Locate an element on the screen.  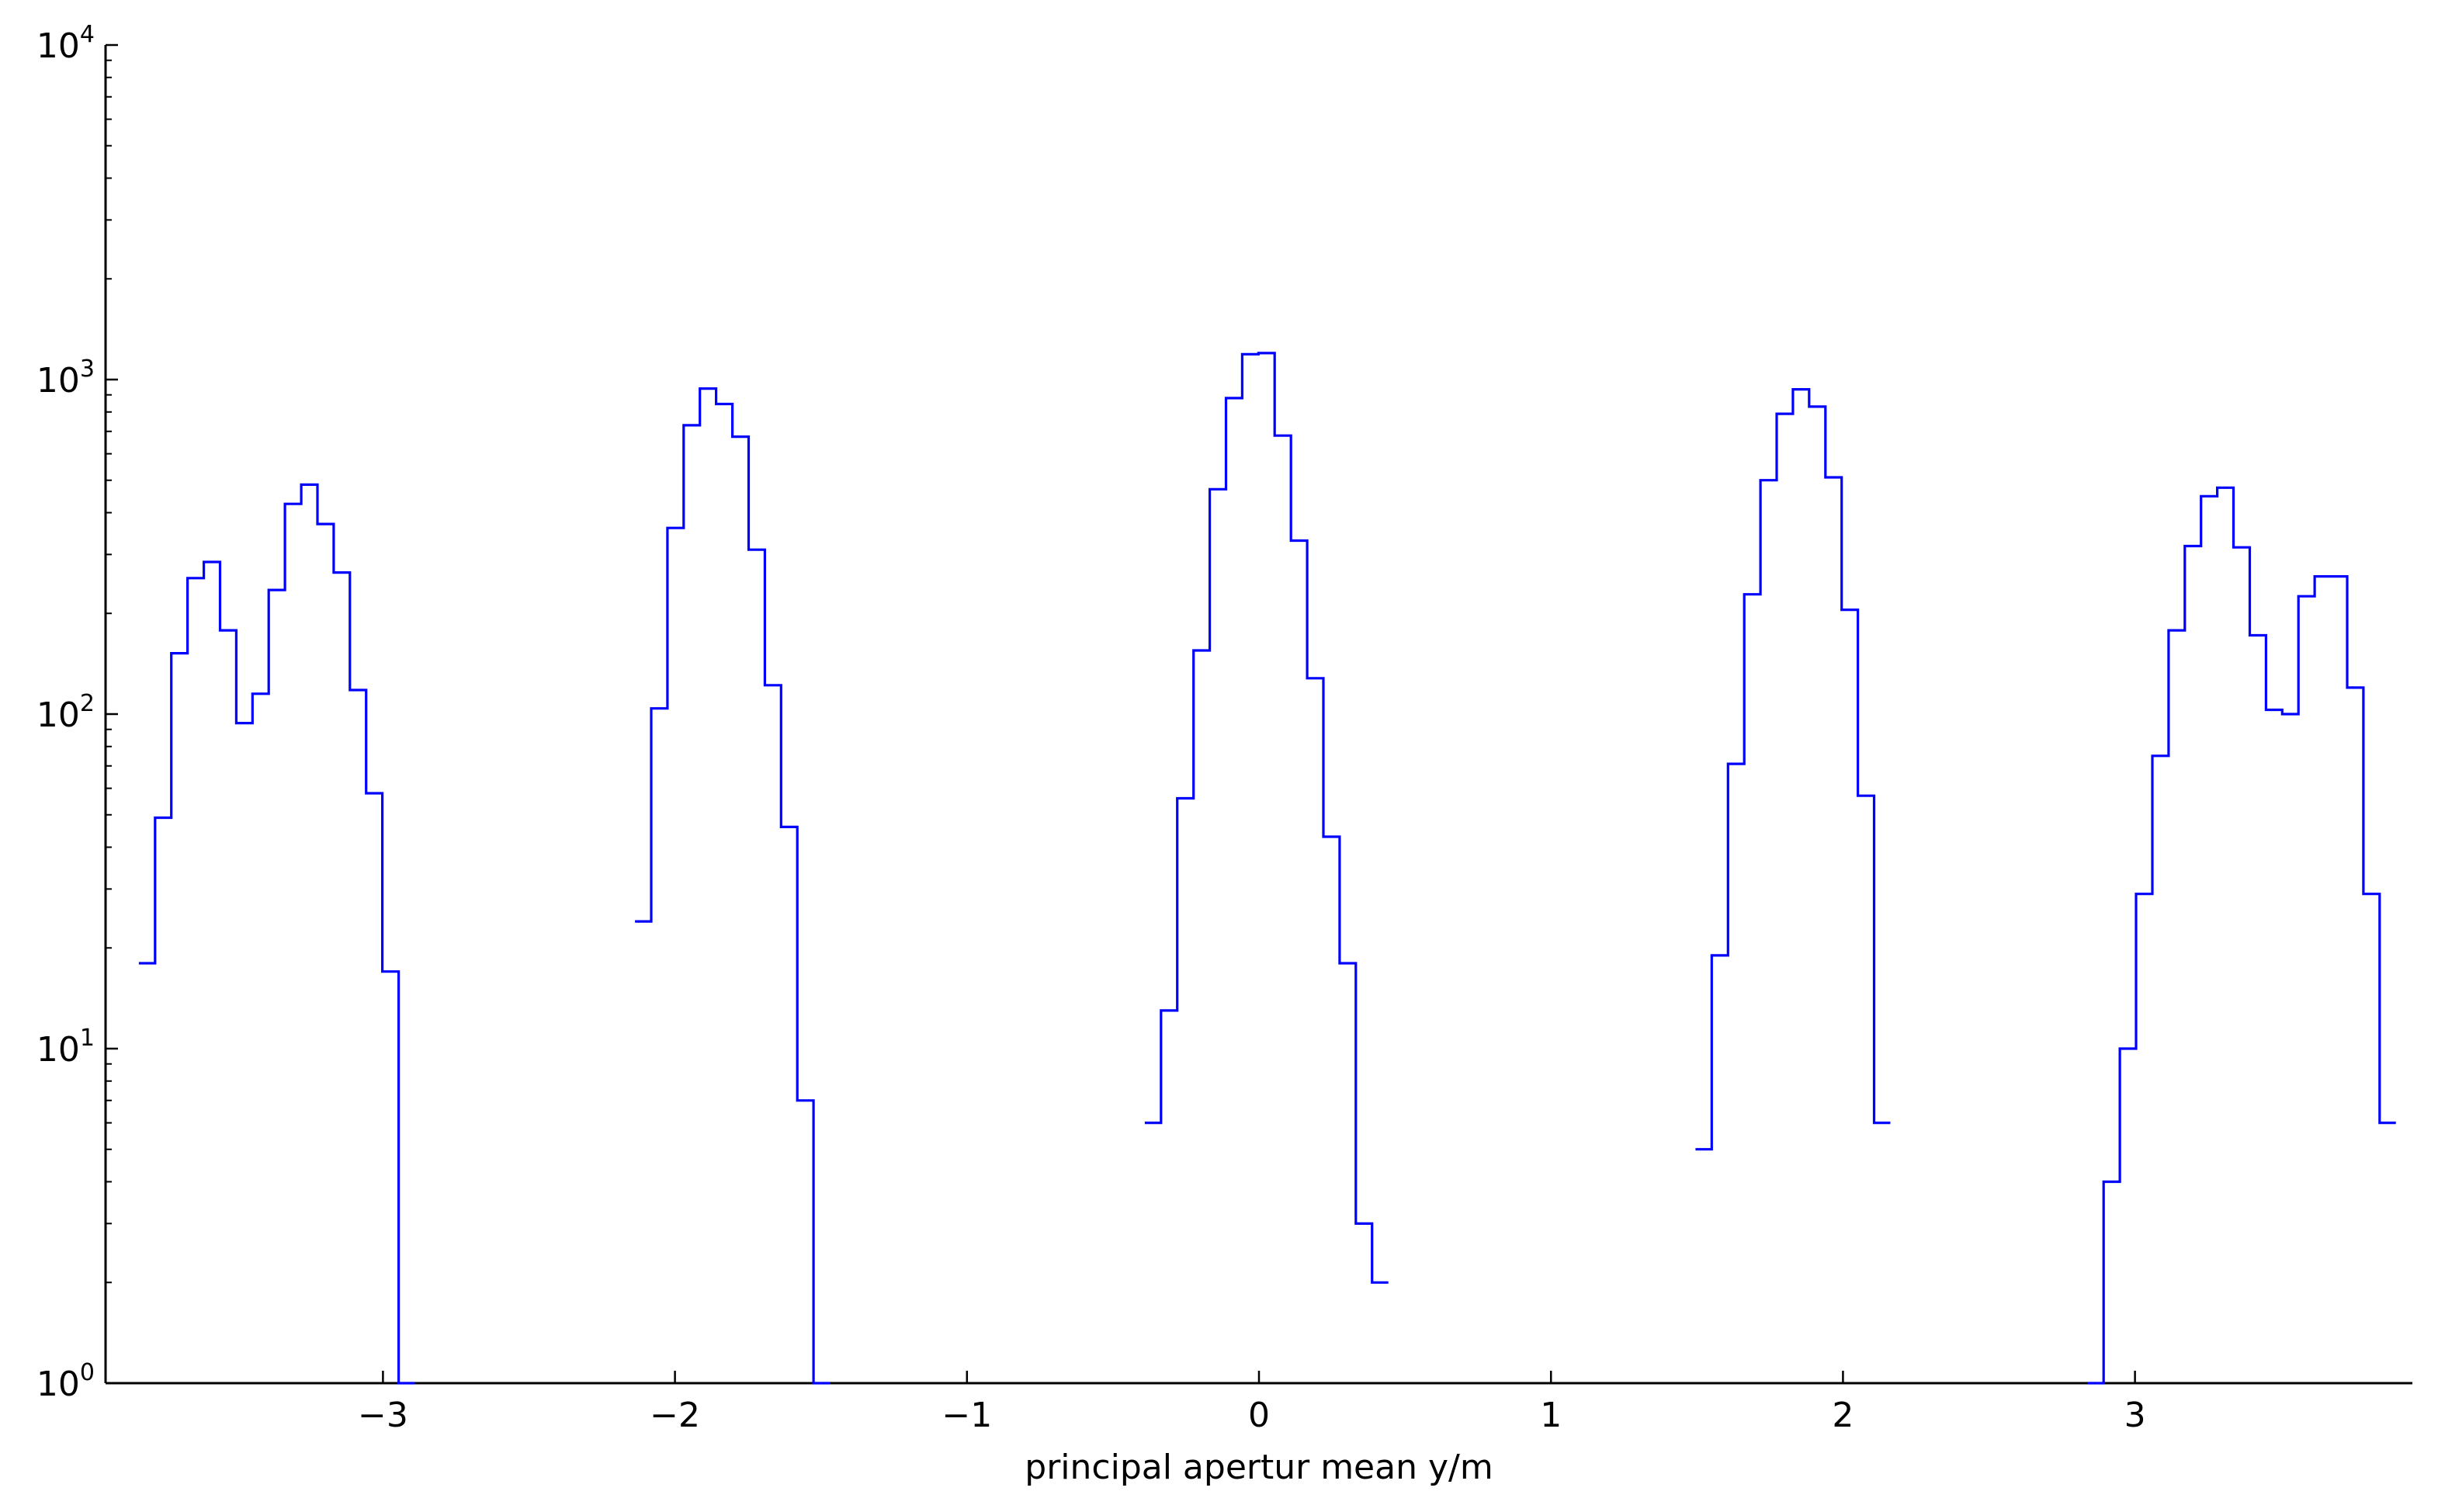
y-tick-label: 10³ is located at coordinates (65, 378).